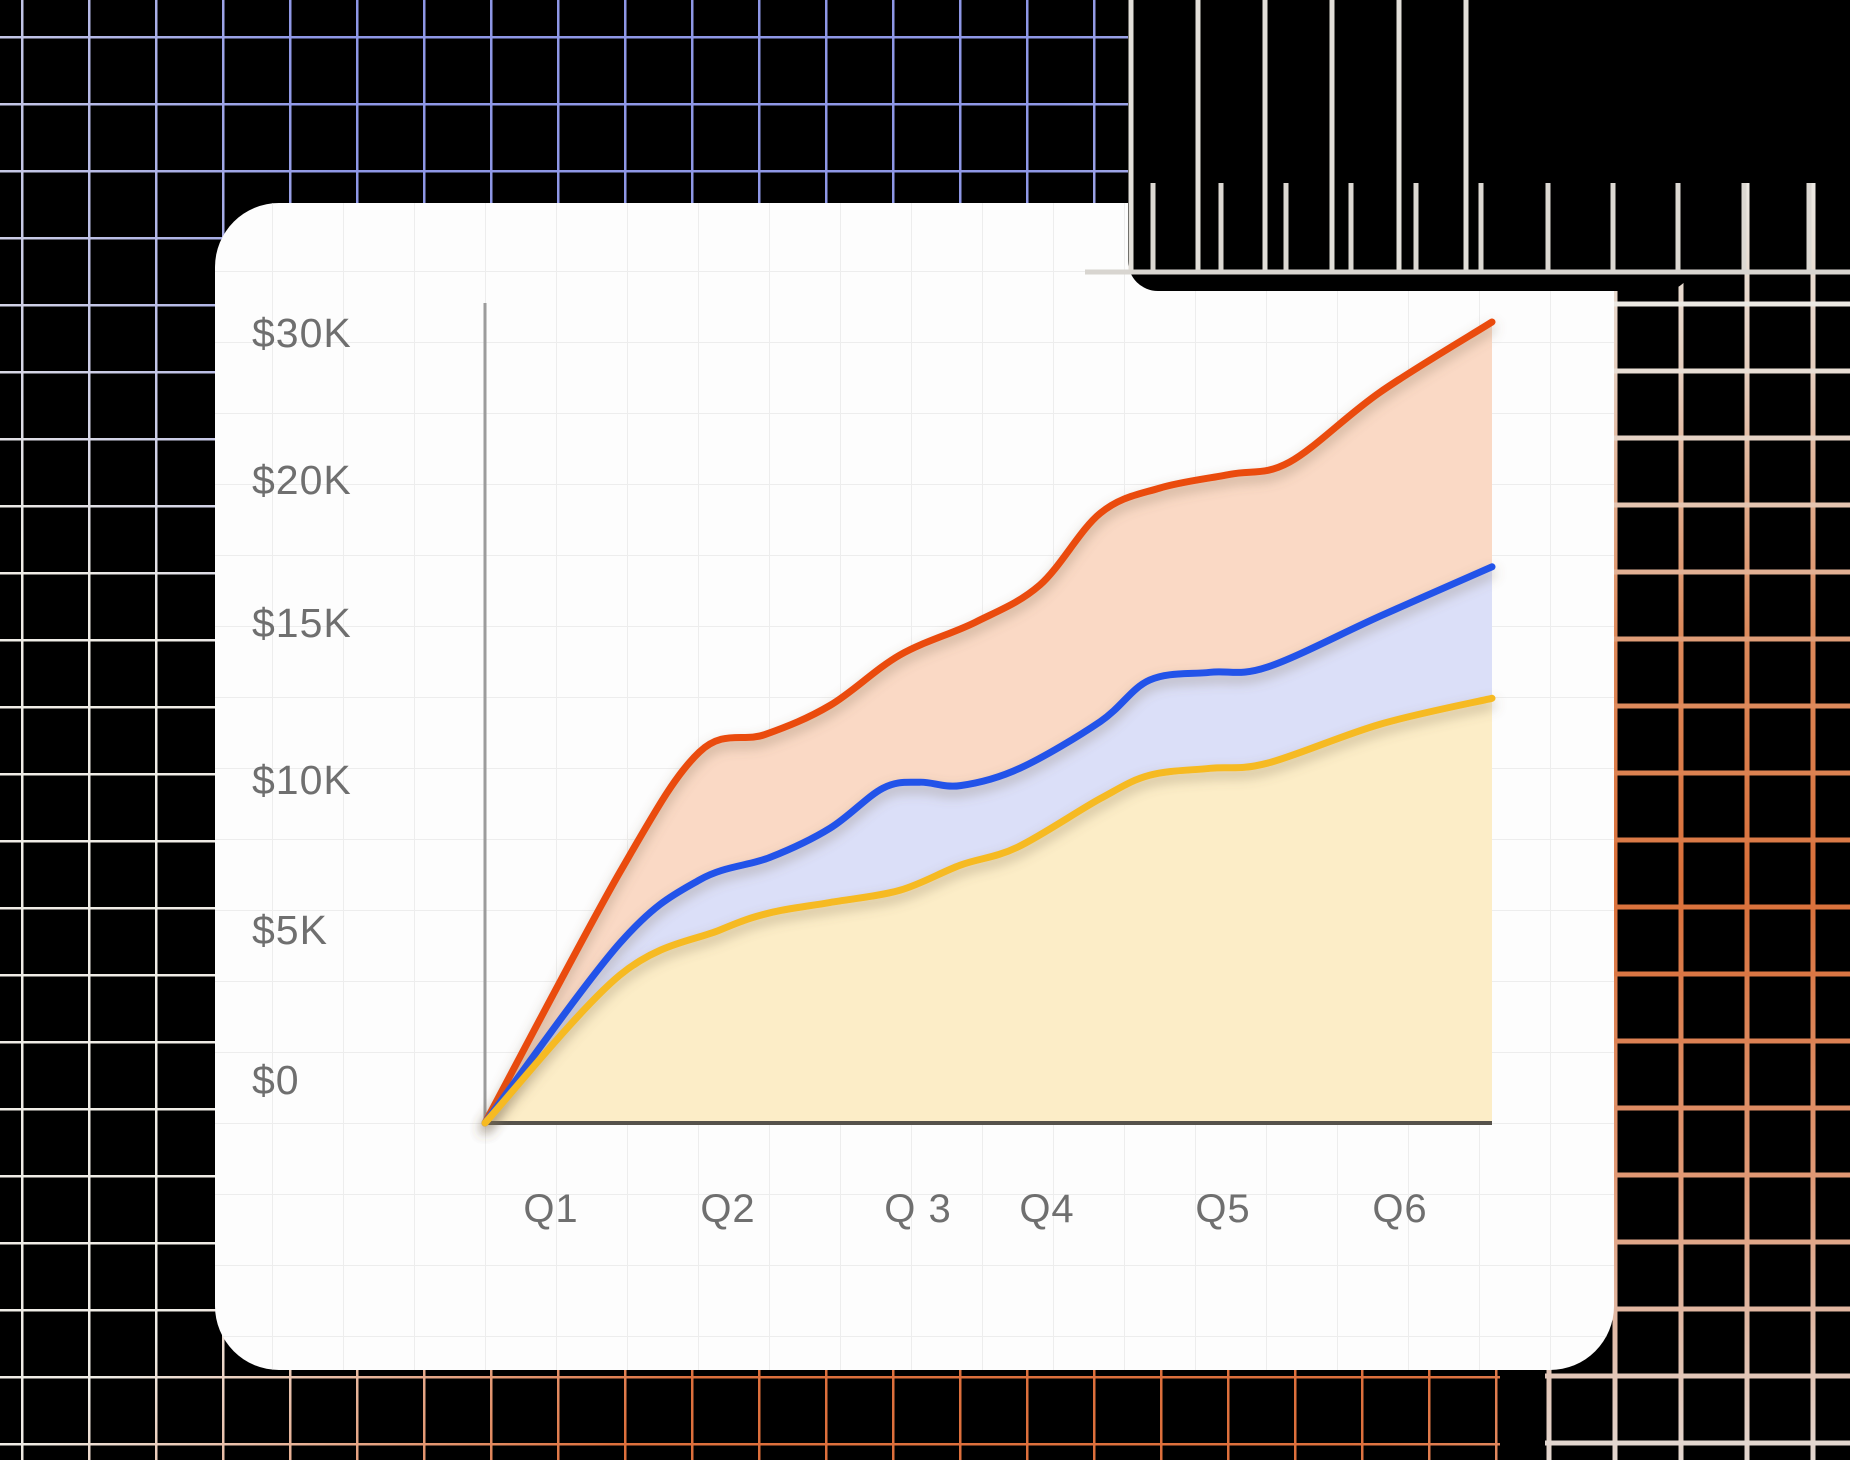 The width and height of the screenshot is (1850, 1460). What do you see at coordinates (302, 623) in the screenshot?
I see `y-tick-label: $15K` at bounding box center [302, 623].